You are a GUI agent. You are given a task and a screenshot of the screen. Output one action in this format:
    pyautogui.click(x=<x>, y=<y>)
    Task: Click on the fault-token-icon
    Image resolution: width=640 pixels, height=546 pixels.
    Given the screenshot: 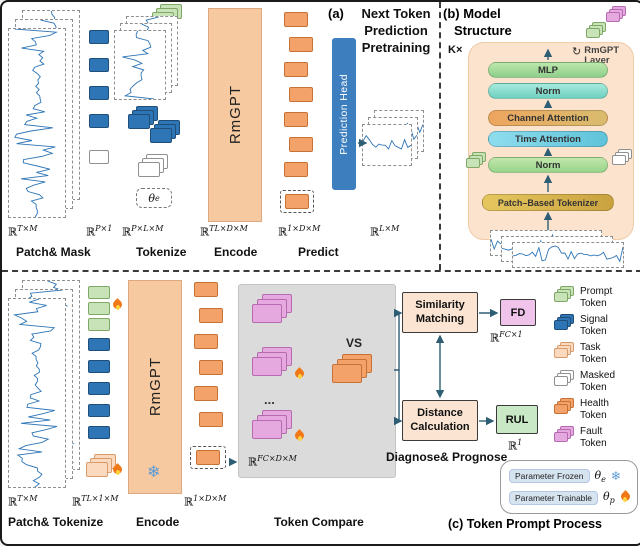 What is the action you would take?
    pyautogui.click(x=564, y=434)
    